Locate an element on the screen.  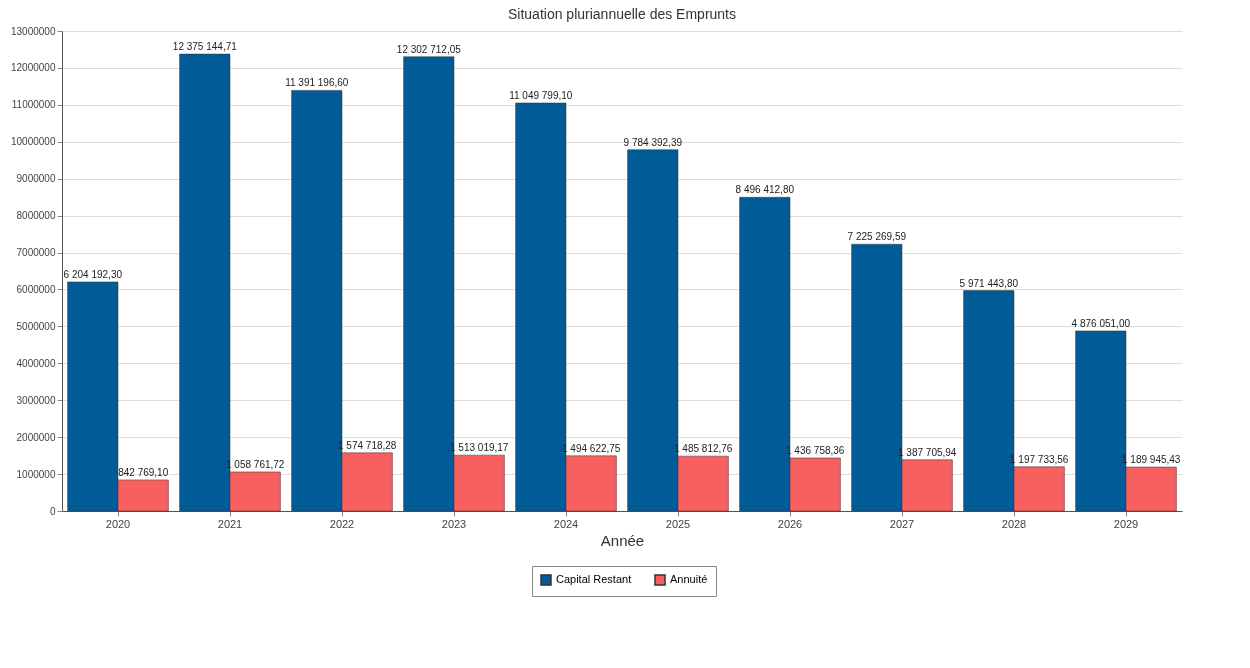
y-tick-label: 11000000 is located at coordinates (33, 105).